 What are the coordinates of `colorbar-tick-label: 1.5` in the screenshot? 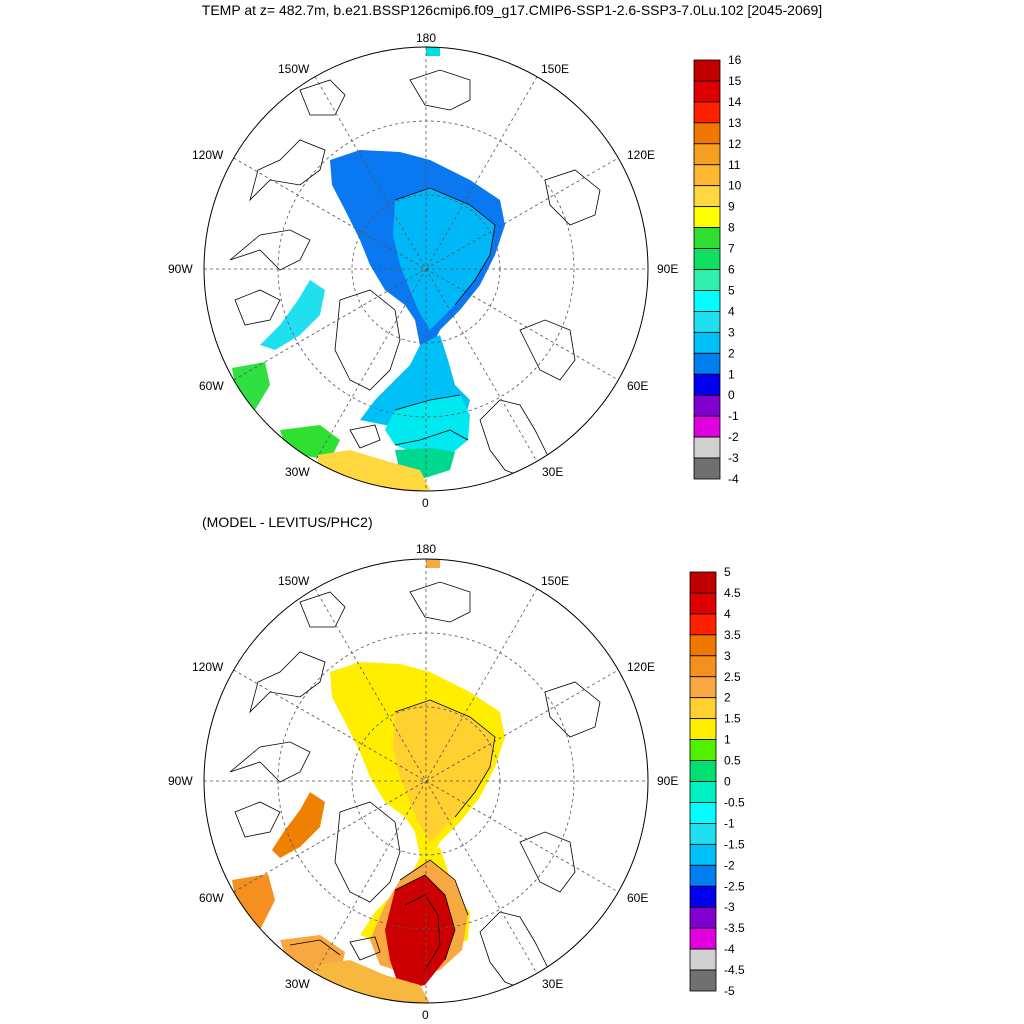 It's located at (732, 719).